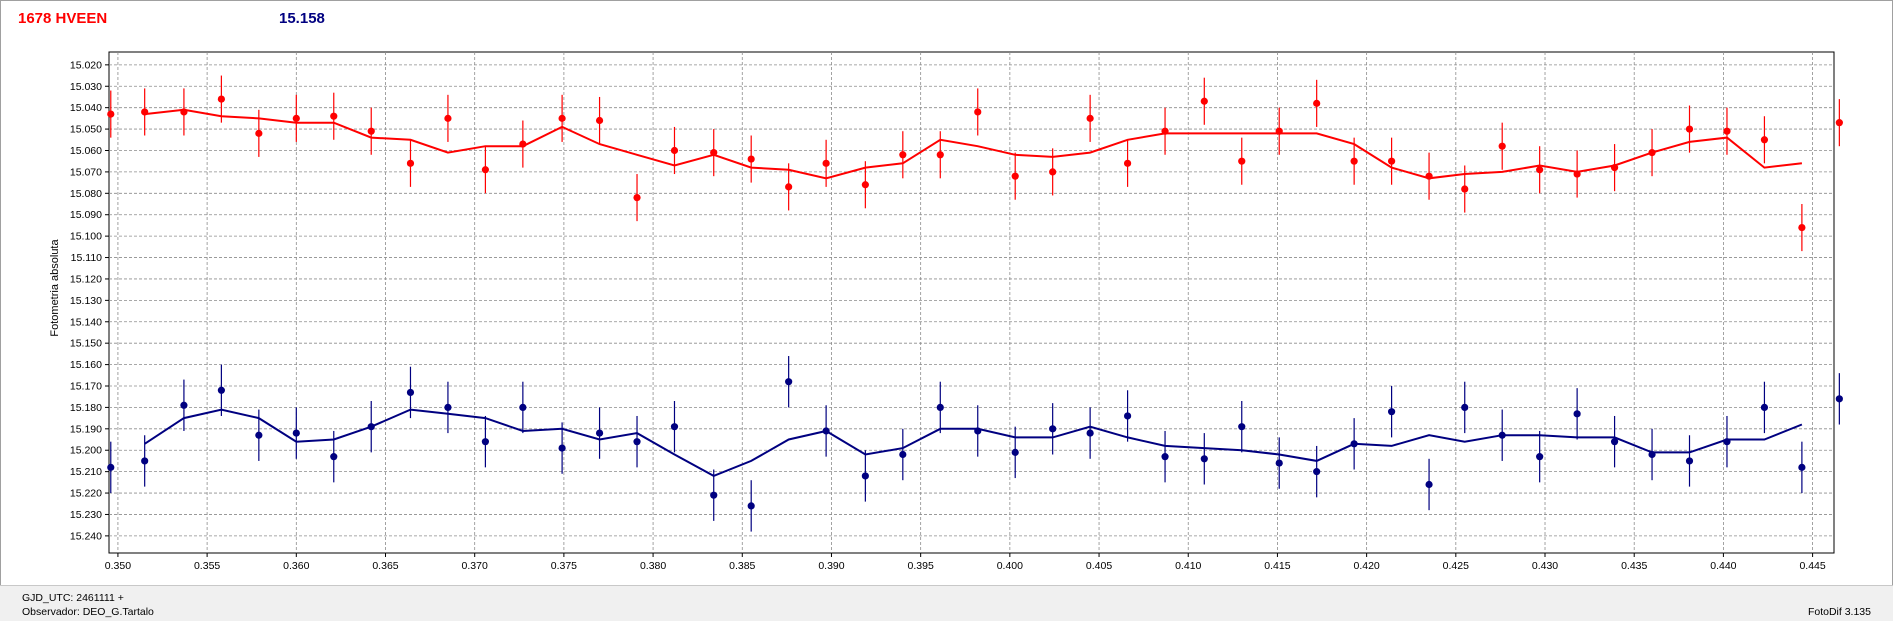 The width and height of the screenshot is (1893, 621). I want to click on y-tick-label: 15.180, so click(86, 408).